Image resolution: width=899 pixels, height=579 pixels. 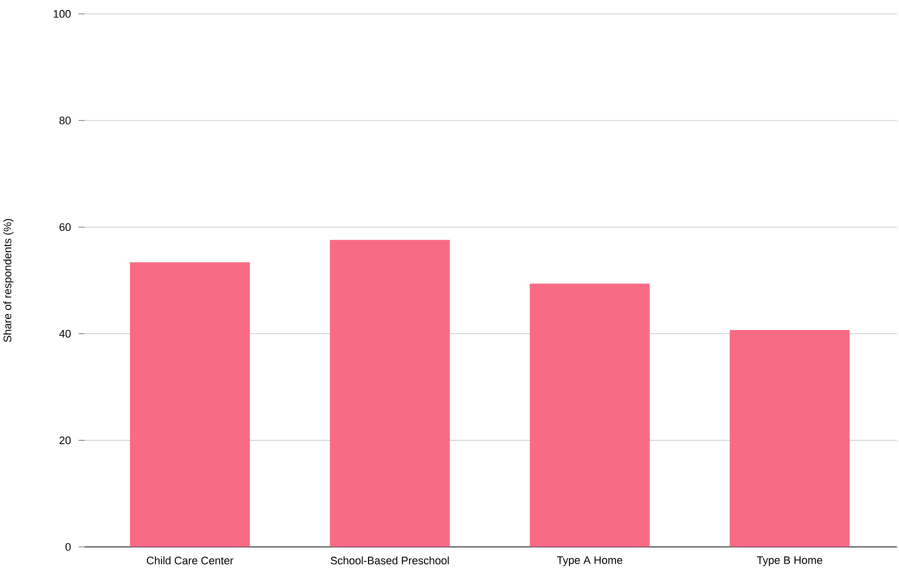 I want to click on y-tick-label: 0, so click(x=68, y=547).